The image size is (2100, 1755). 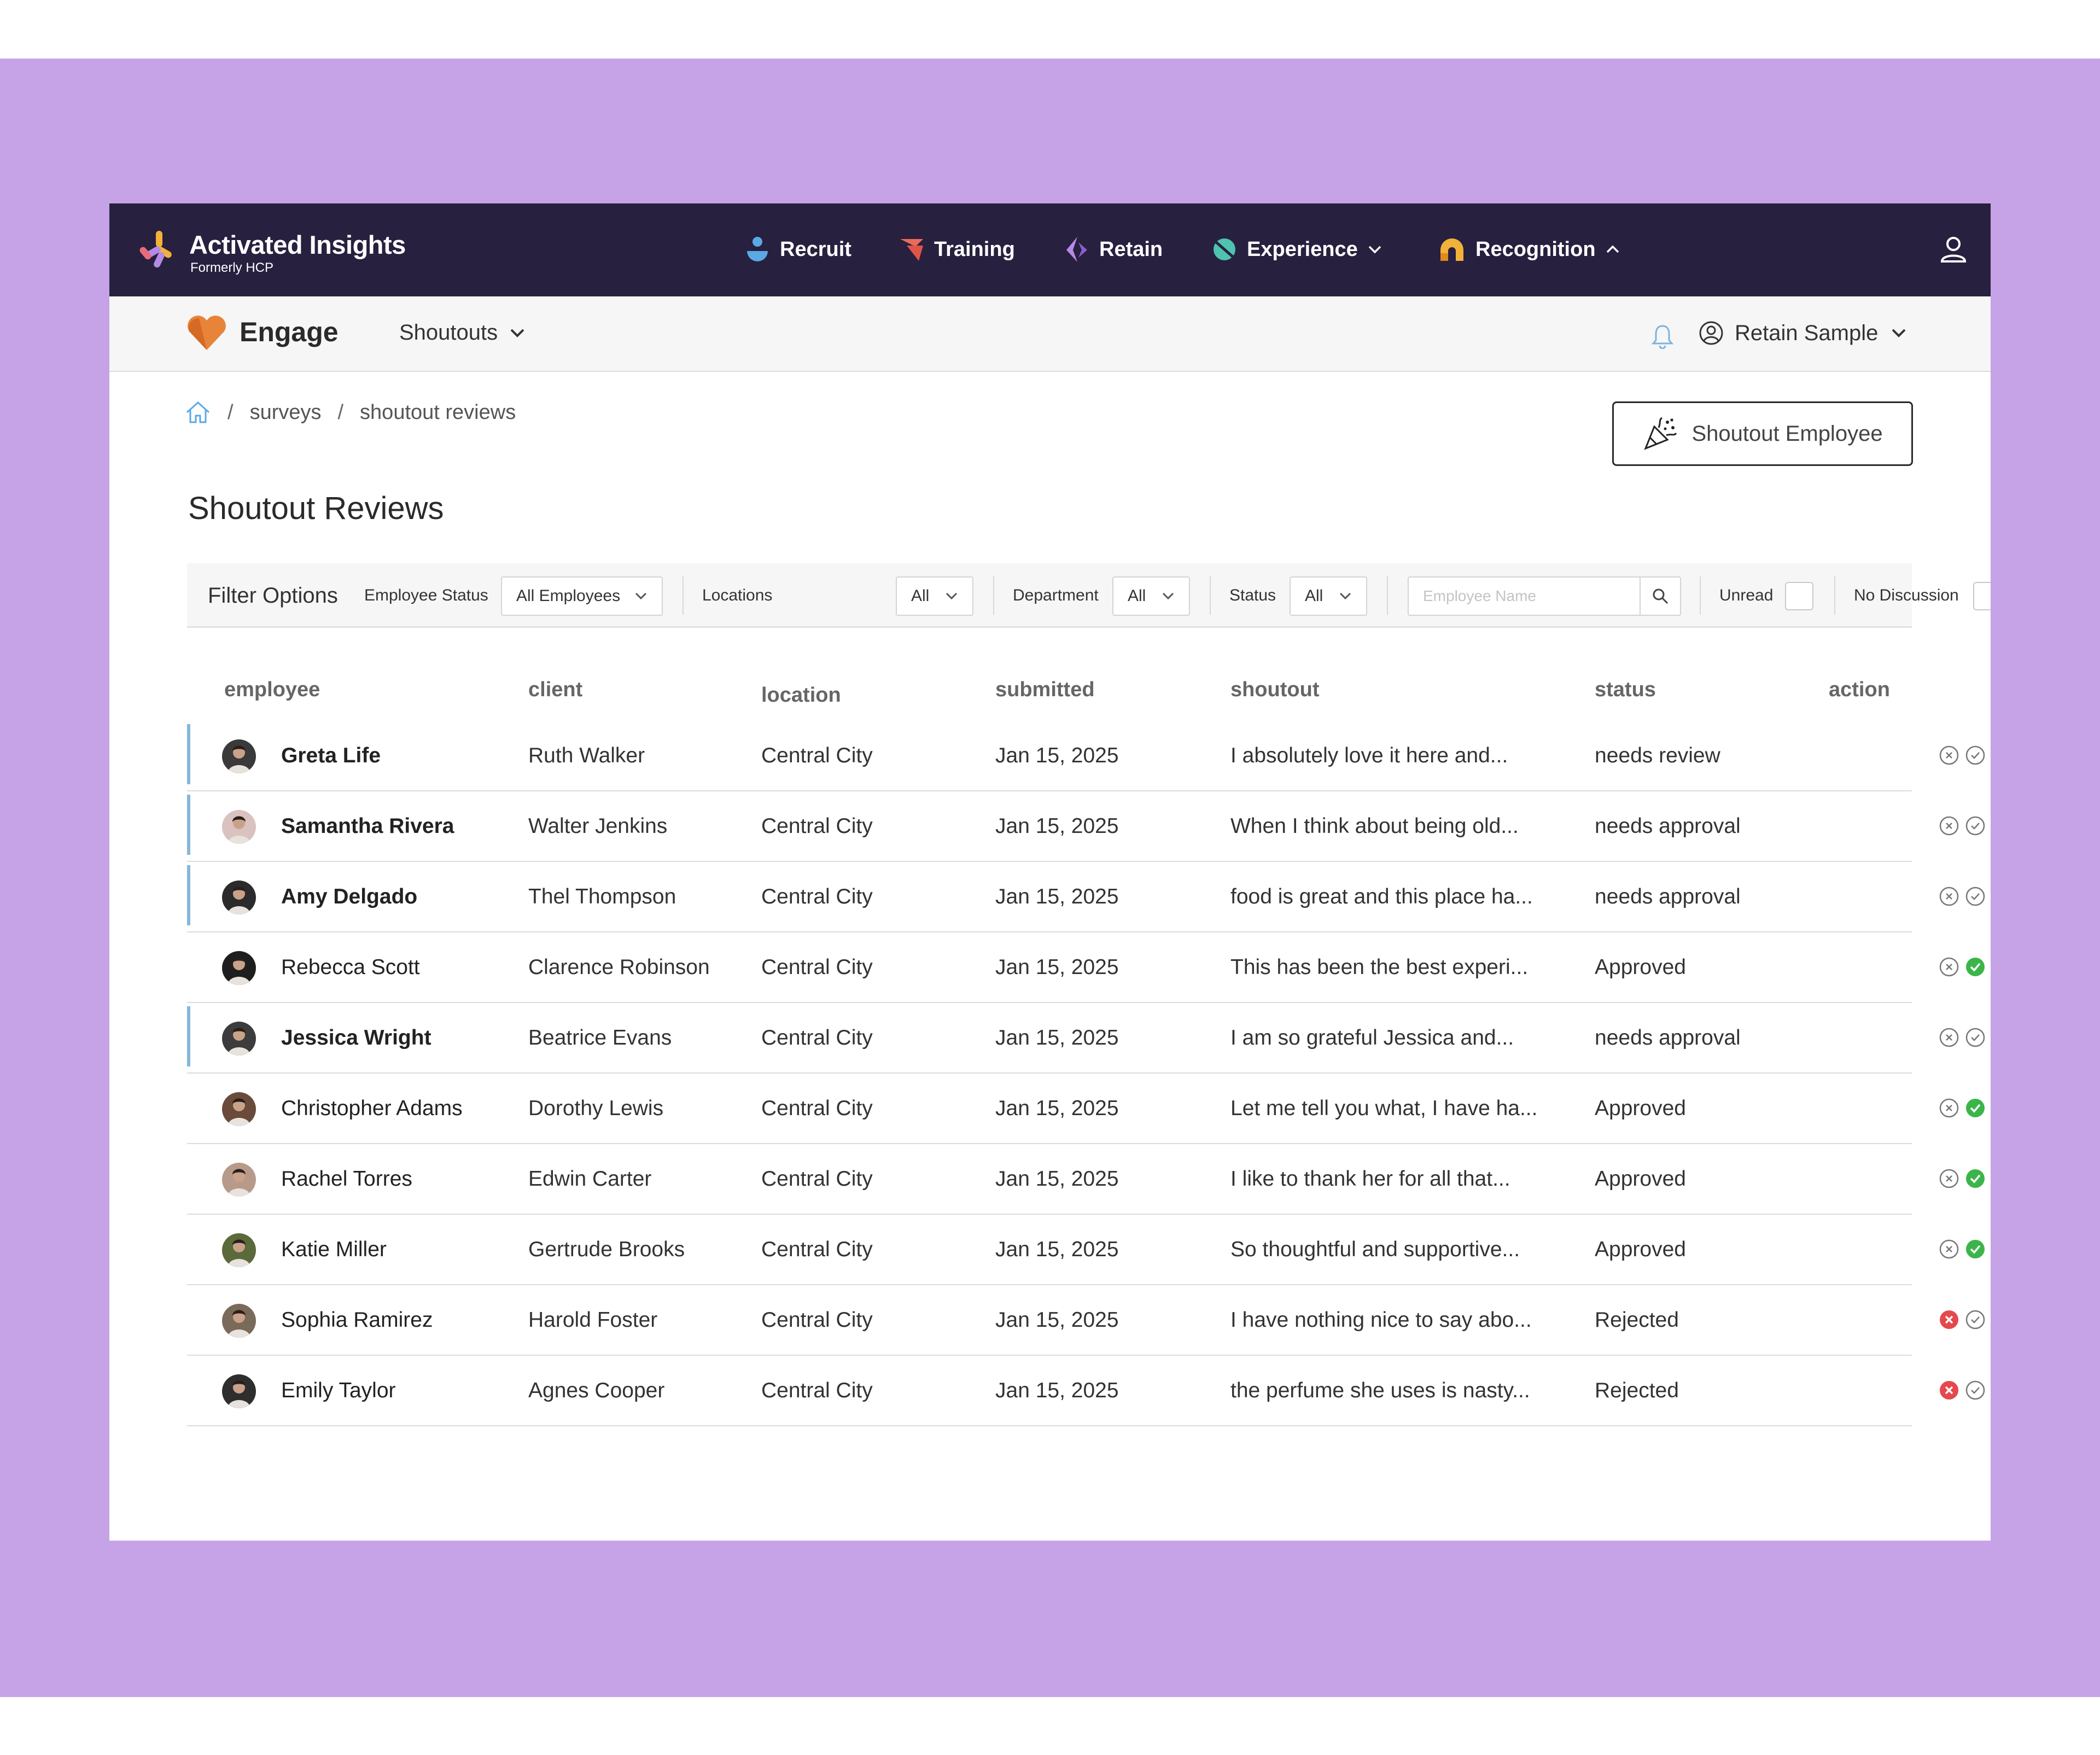 What do you see at coordinates (297, 244) in the screenshot?
I see `brand-name: Activated Insights` at bounding box center [297, 244].